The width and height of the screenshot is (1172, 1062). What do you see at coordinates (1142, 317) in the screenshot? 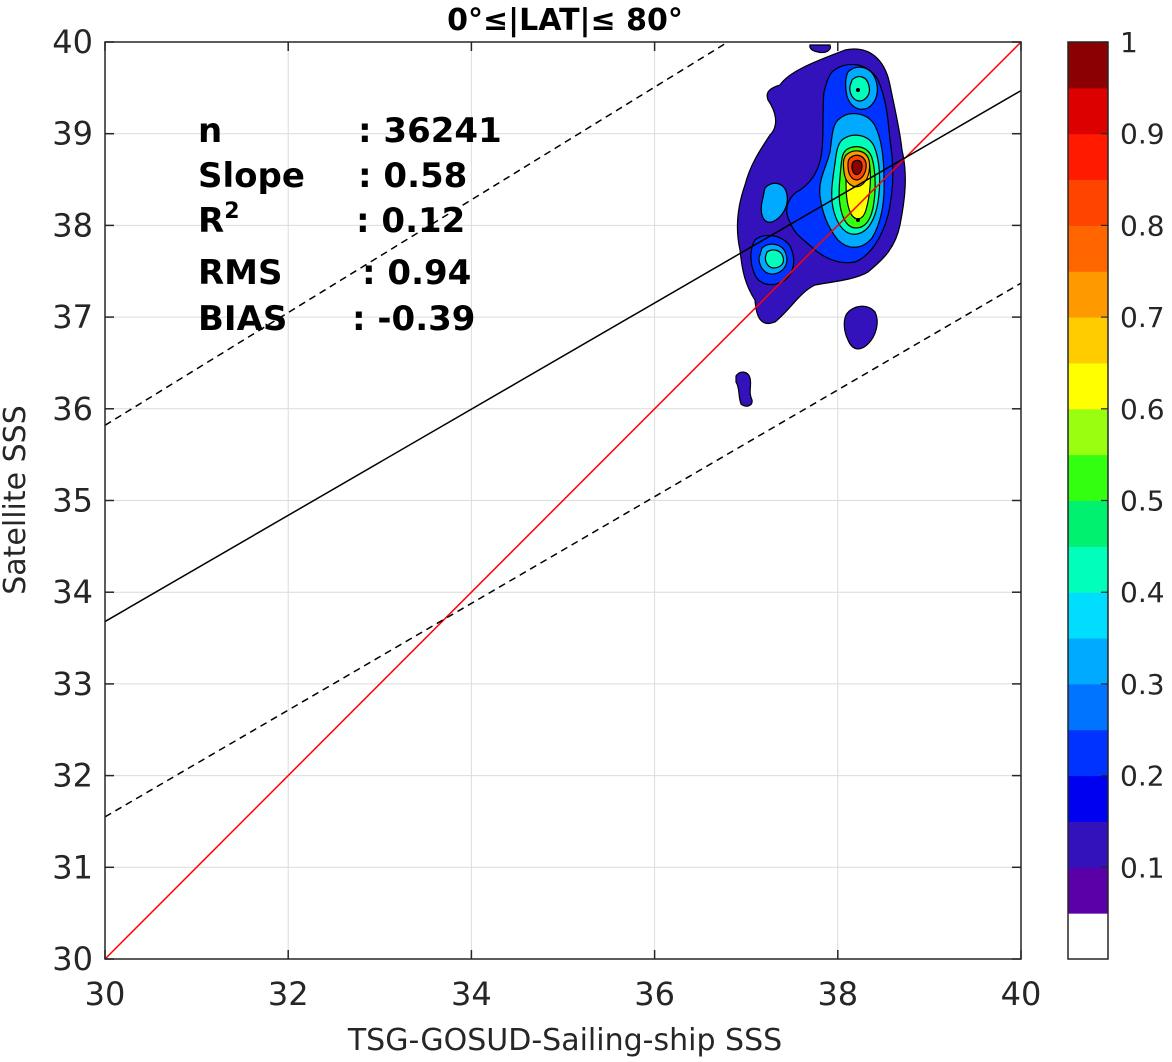
I see `colorbar-tick-label: 0.7` at bounding box center [1142, 317].